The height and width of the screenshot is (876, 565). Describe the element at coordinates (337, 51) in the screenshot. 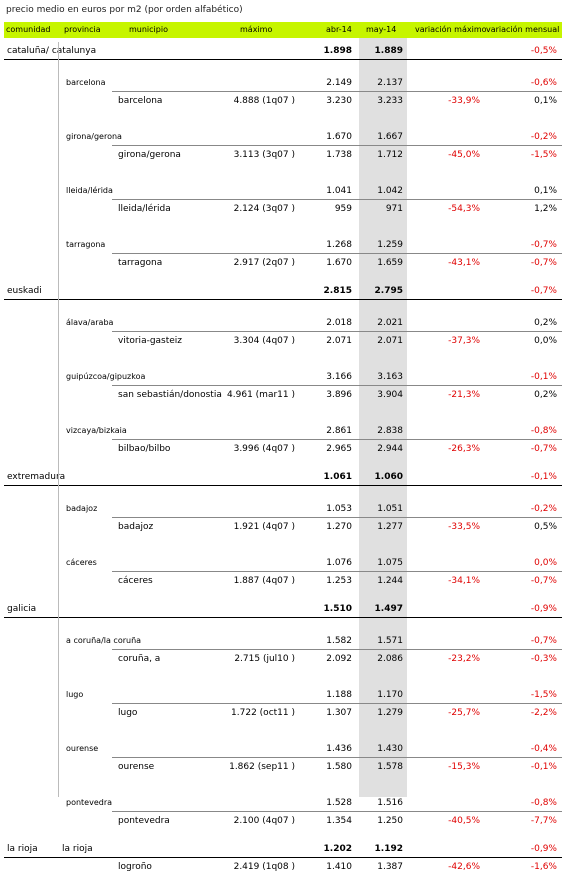

I see `abr-value: 1.898` at that location.